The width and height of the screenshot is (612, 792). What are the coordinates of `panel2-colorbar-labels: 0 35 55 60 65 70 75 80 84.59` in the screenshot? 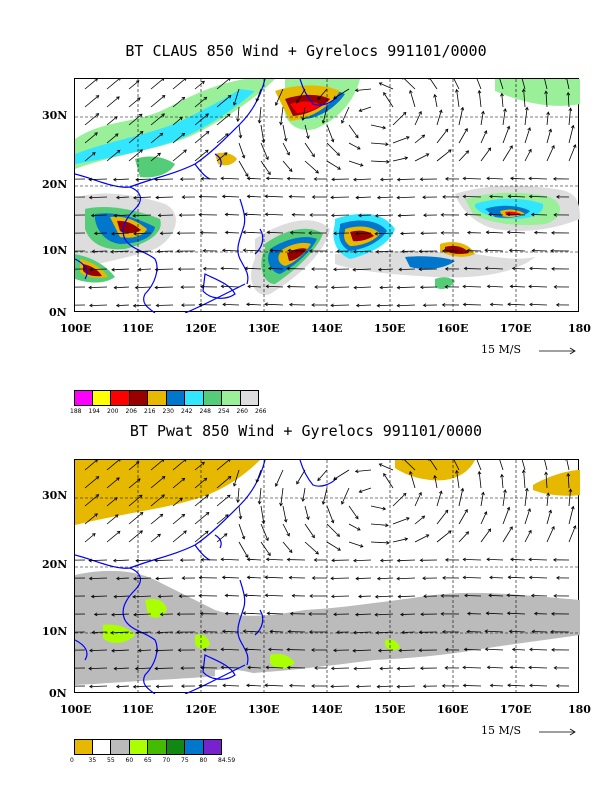 It's located at (306, 762).